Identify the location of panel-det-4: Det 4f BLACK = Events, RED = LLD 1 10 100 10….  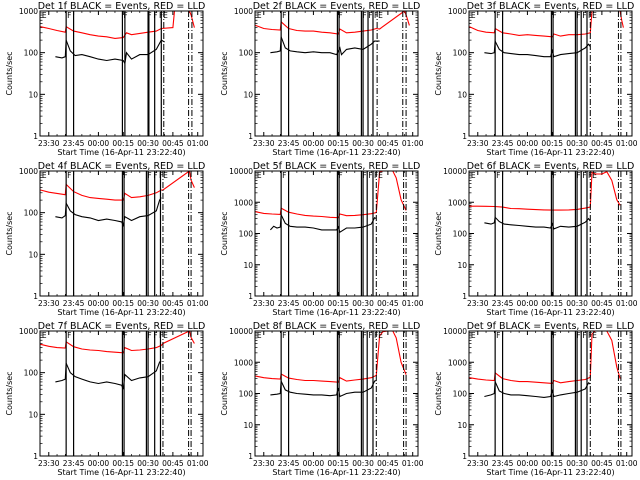
(107, 239).